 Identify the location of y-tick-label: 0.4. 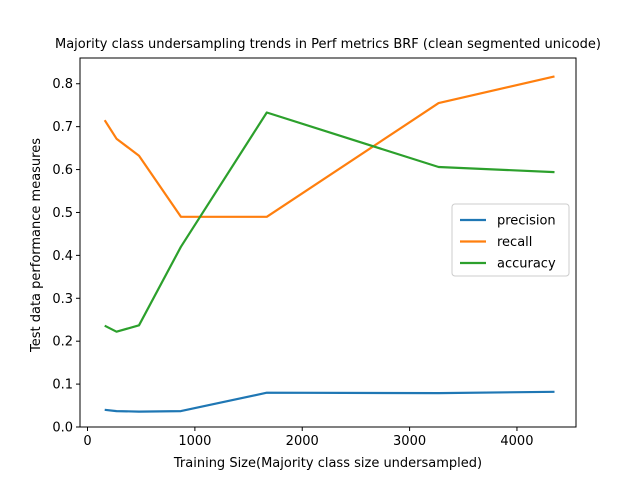
(62, 256).